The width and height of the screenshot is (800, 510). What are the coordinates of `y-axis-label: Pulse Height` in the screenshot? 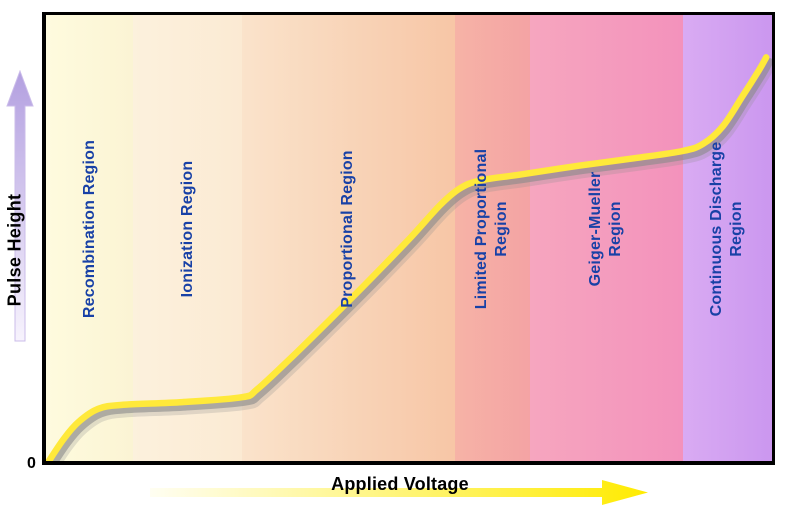 It's located at (14, 250).